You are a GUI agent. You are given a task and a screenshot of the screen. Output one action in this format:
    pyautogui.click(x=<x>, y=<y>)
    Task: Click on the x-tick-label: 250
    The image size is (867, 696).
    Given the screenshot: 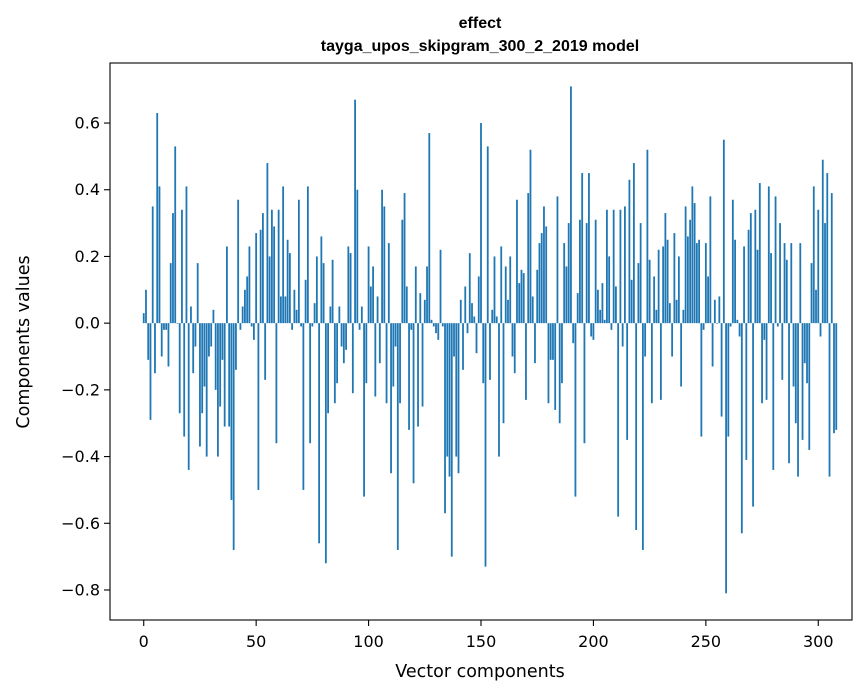 What is the action you would take?
    pyautogui.click(x=706, y=641)
    